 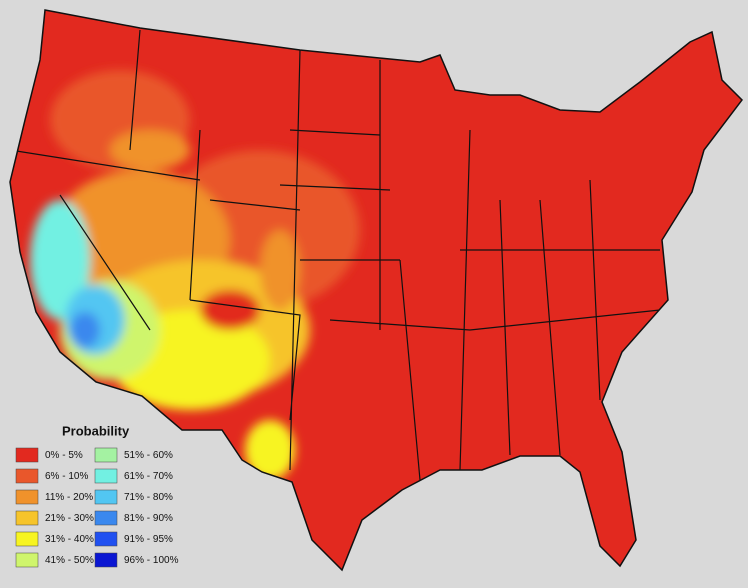 I want to click on legend-label: 6% - 10%, so click(x=66, y=476).